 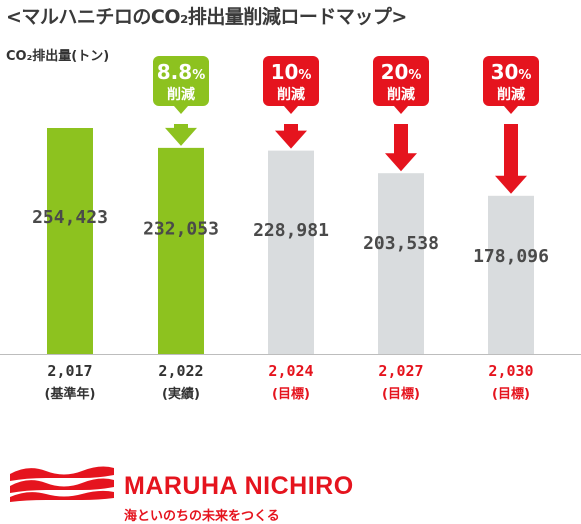 What do you see at coordinates (511, 72) in the screenshot?
I see `callout-percent: 30%` at bounding box center [511, 72].